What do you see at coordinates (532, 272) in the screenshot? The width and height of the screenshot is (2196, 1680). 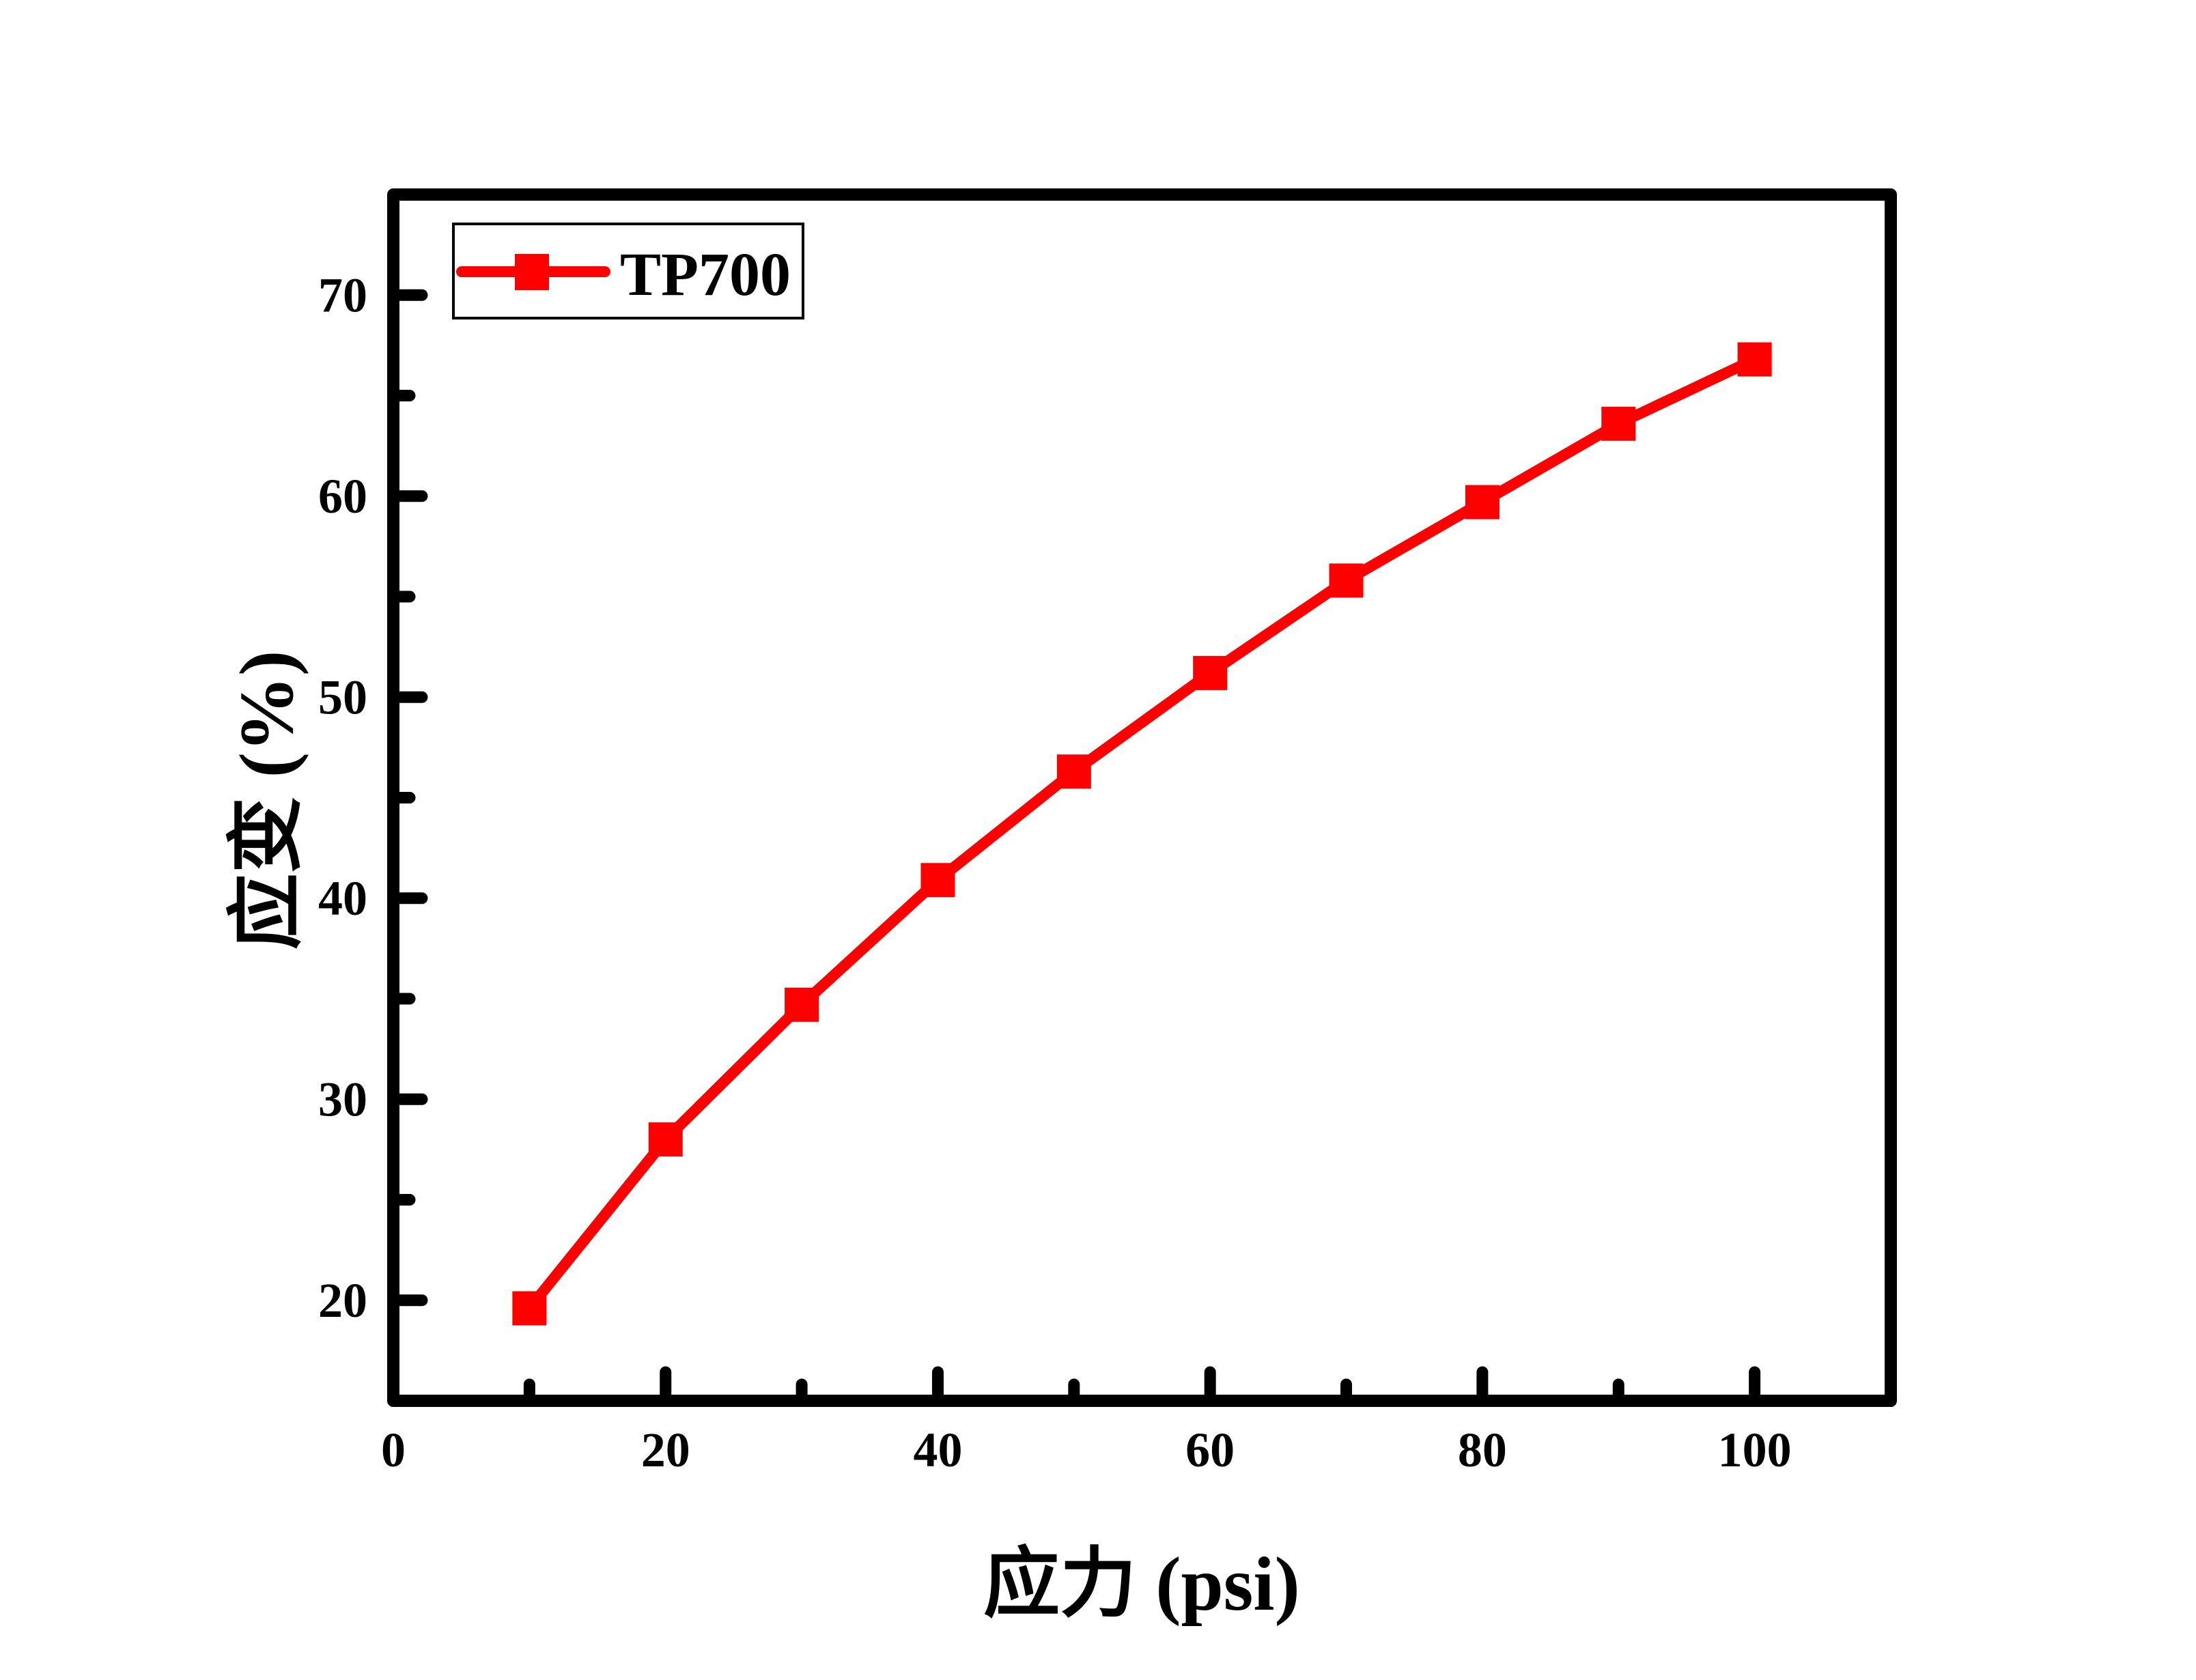 I see `legend-square-marker-icon` at bounding box center [532, 272].